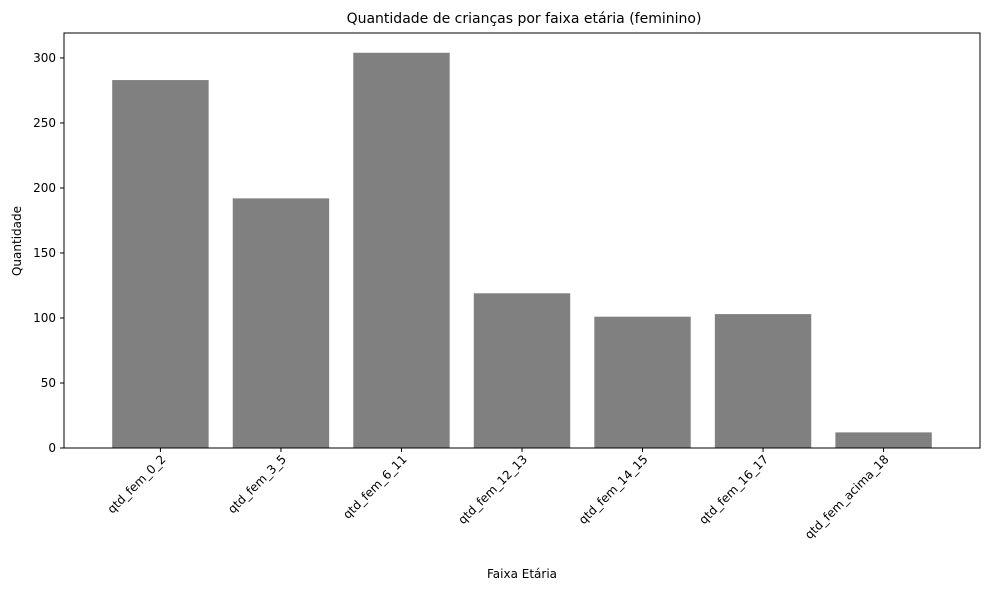  What do you see at coordinates (44, 58) in the screenshot?
I see `y-tick-label: 300` at bounding box center [44, 58].